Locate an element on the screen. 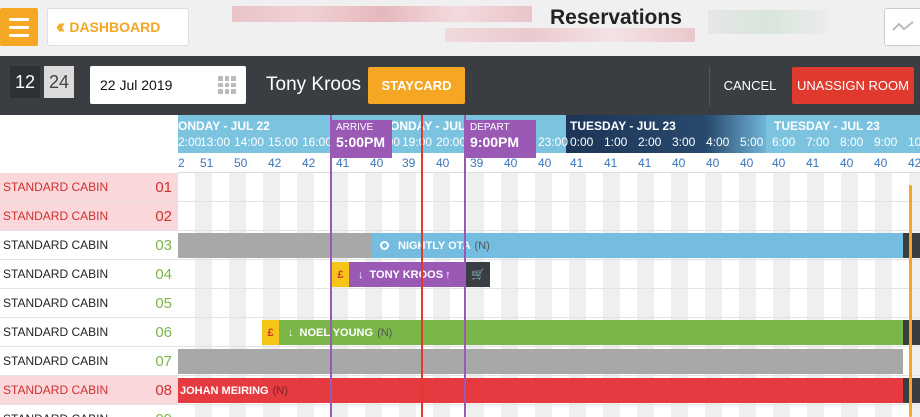  hour-label: 6:00 is located at coordinates (784, 142).